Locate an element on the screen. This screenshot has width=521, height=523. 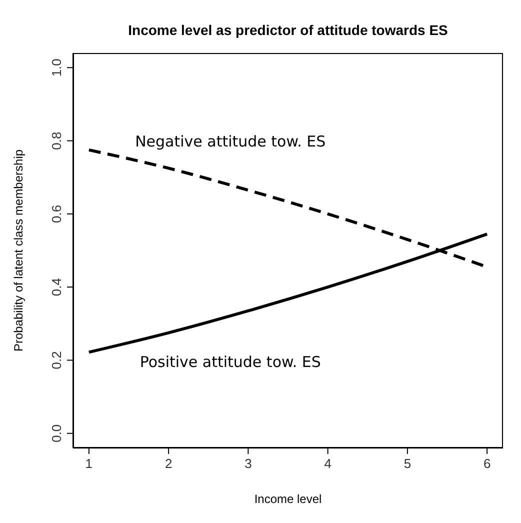
y-tick-label: 0.2 is located at coordinates (56, 360).